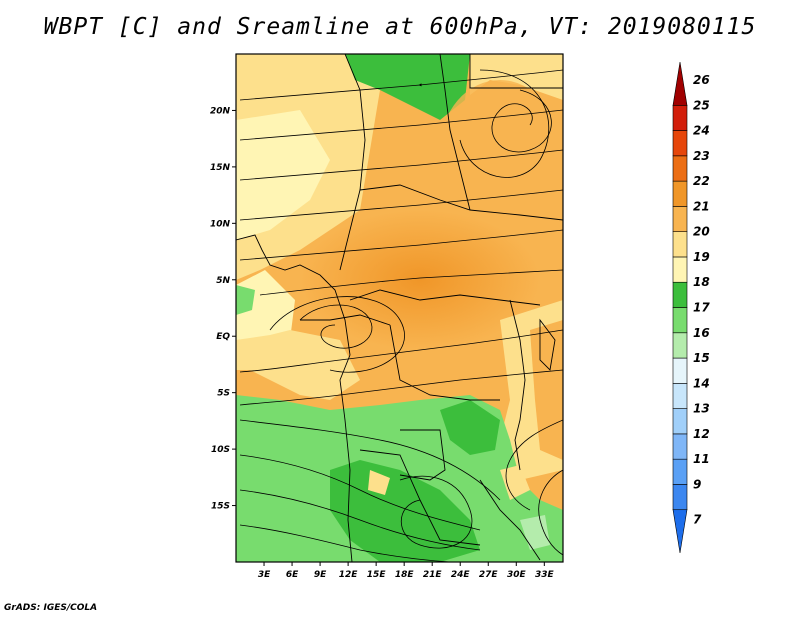 Image resolution: width=800 pixels, height=618 pixels. What do you see at coordinates (517, 385) in the screenshot?
I see `border-east-lakes` at bounding box center [517, 385].